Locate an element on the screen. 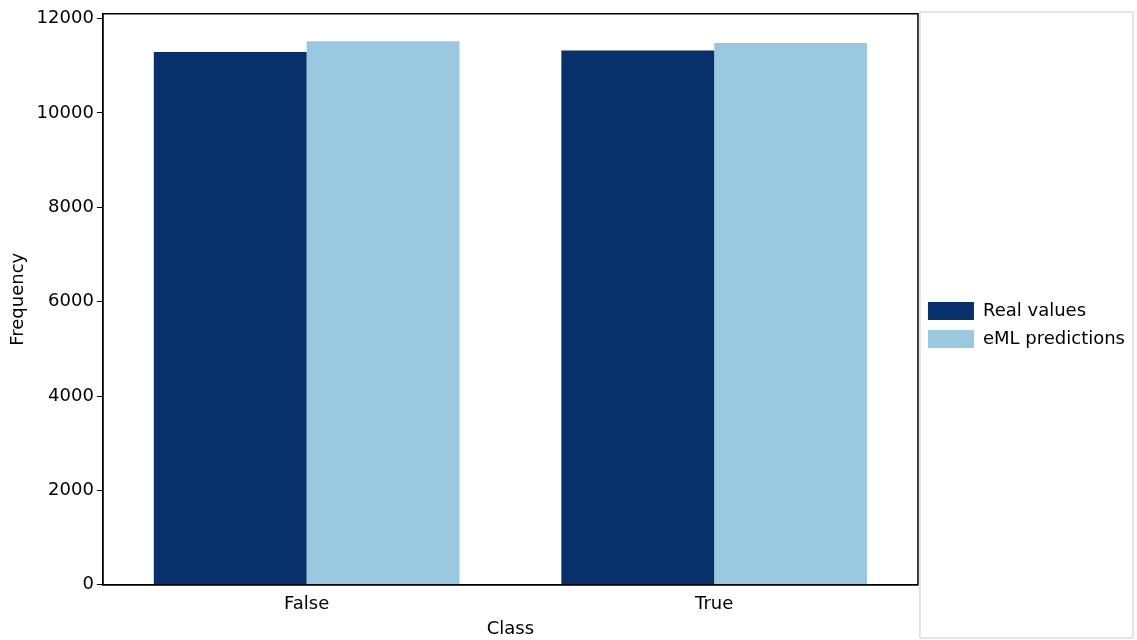  y-tick-label: 8000 is located at coordinates (71, 205).